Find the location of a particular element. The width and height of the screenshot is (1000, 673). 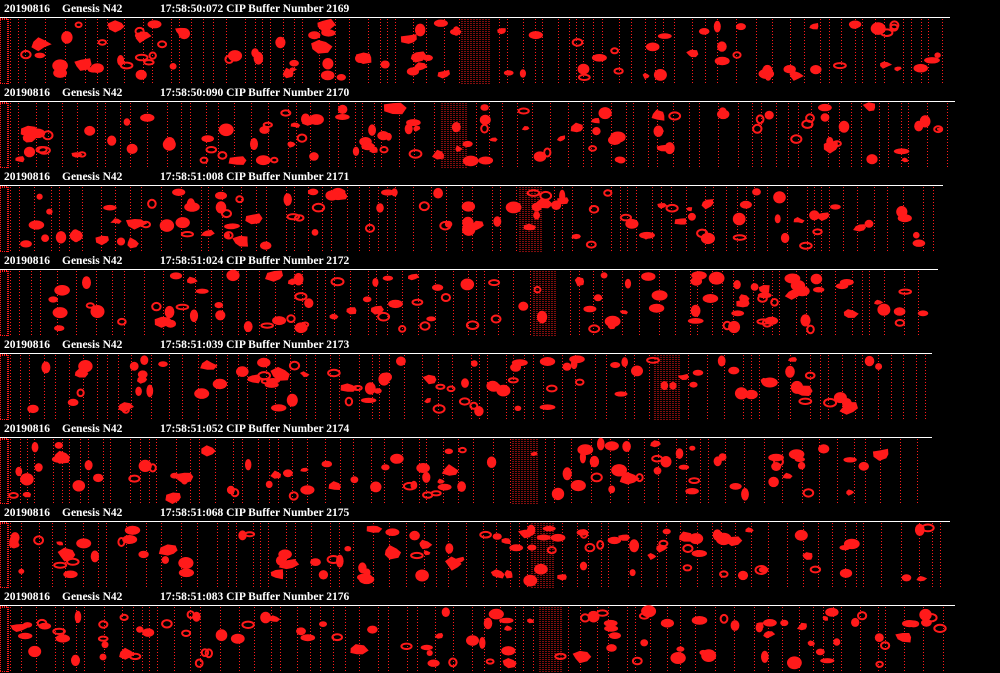

probe-name: Genesis N42 is located at coordinates (92, 597).